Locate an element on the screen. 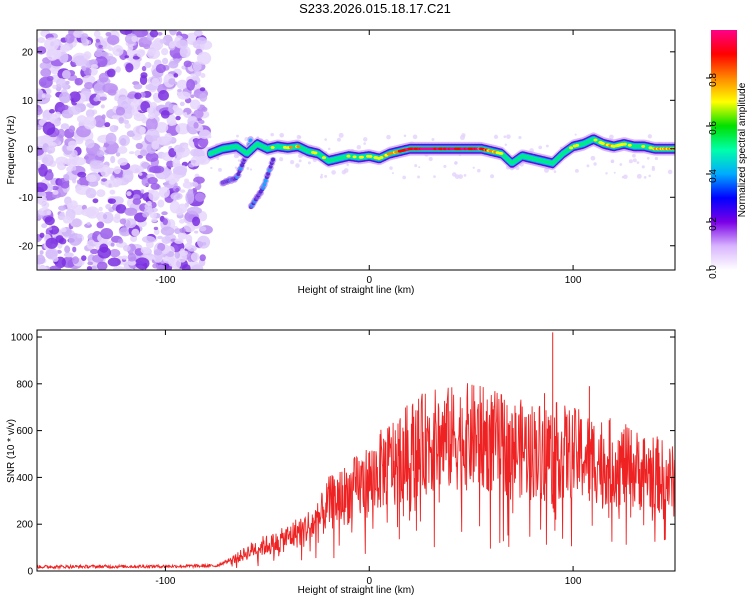 The width and height of the screenshot is (750, 600). spectrogram-y-tick-label: -10 is located at coordinates (26, 198).